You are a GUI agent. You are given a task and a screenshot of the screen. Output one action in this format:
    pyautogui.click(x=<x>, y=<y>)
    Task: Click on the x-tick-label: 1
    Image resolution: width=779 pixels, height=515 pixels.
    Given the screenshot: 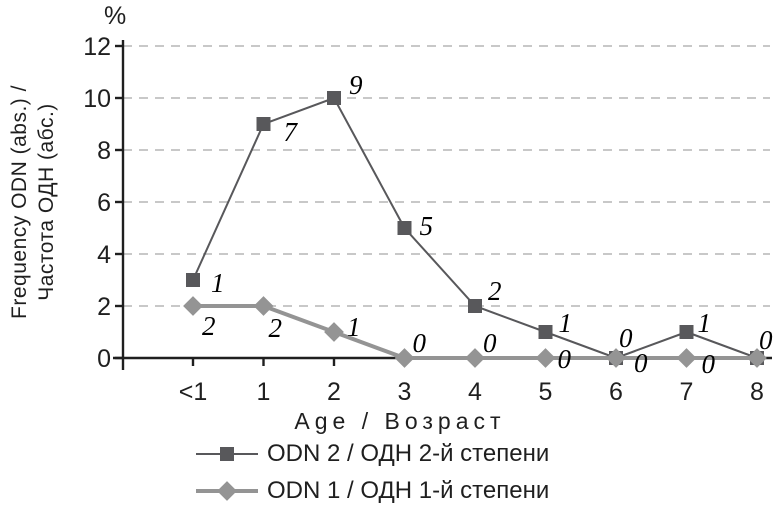 What is the action you would take?
    pyautogui.click(x=264, y=392)
    